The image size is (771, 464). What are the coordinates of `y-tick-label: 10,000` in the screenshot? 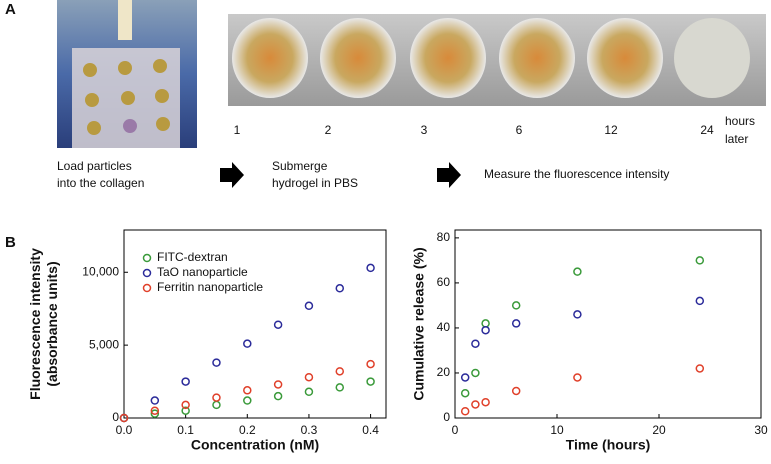 It's located at (100, 271).